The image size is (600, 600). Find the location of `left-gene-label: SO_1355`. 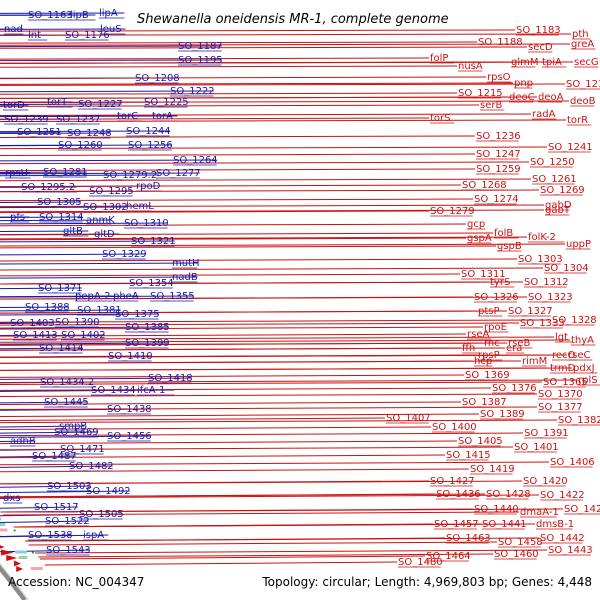

left-gene-label: SO_1355 is located at coordinates (172, 296).